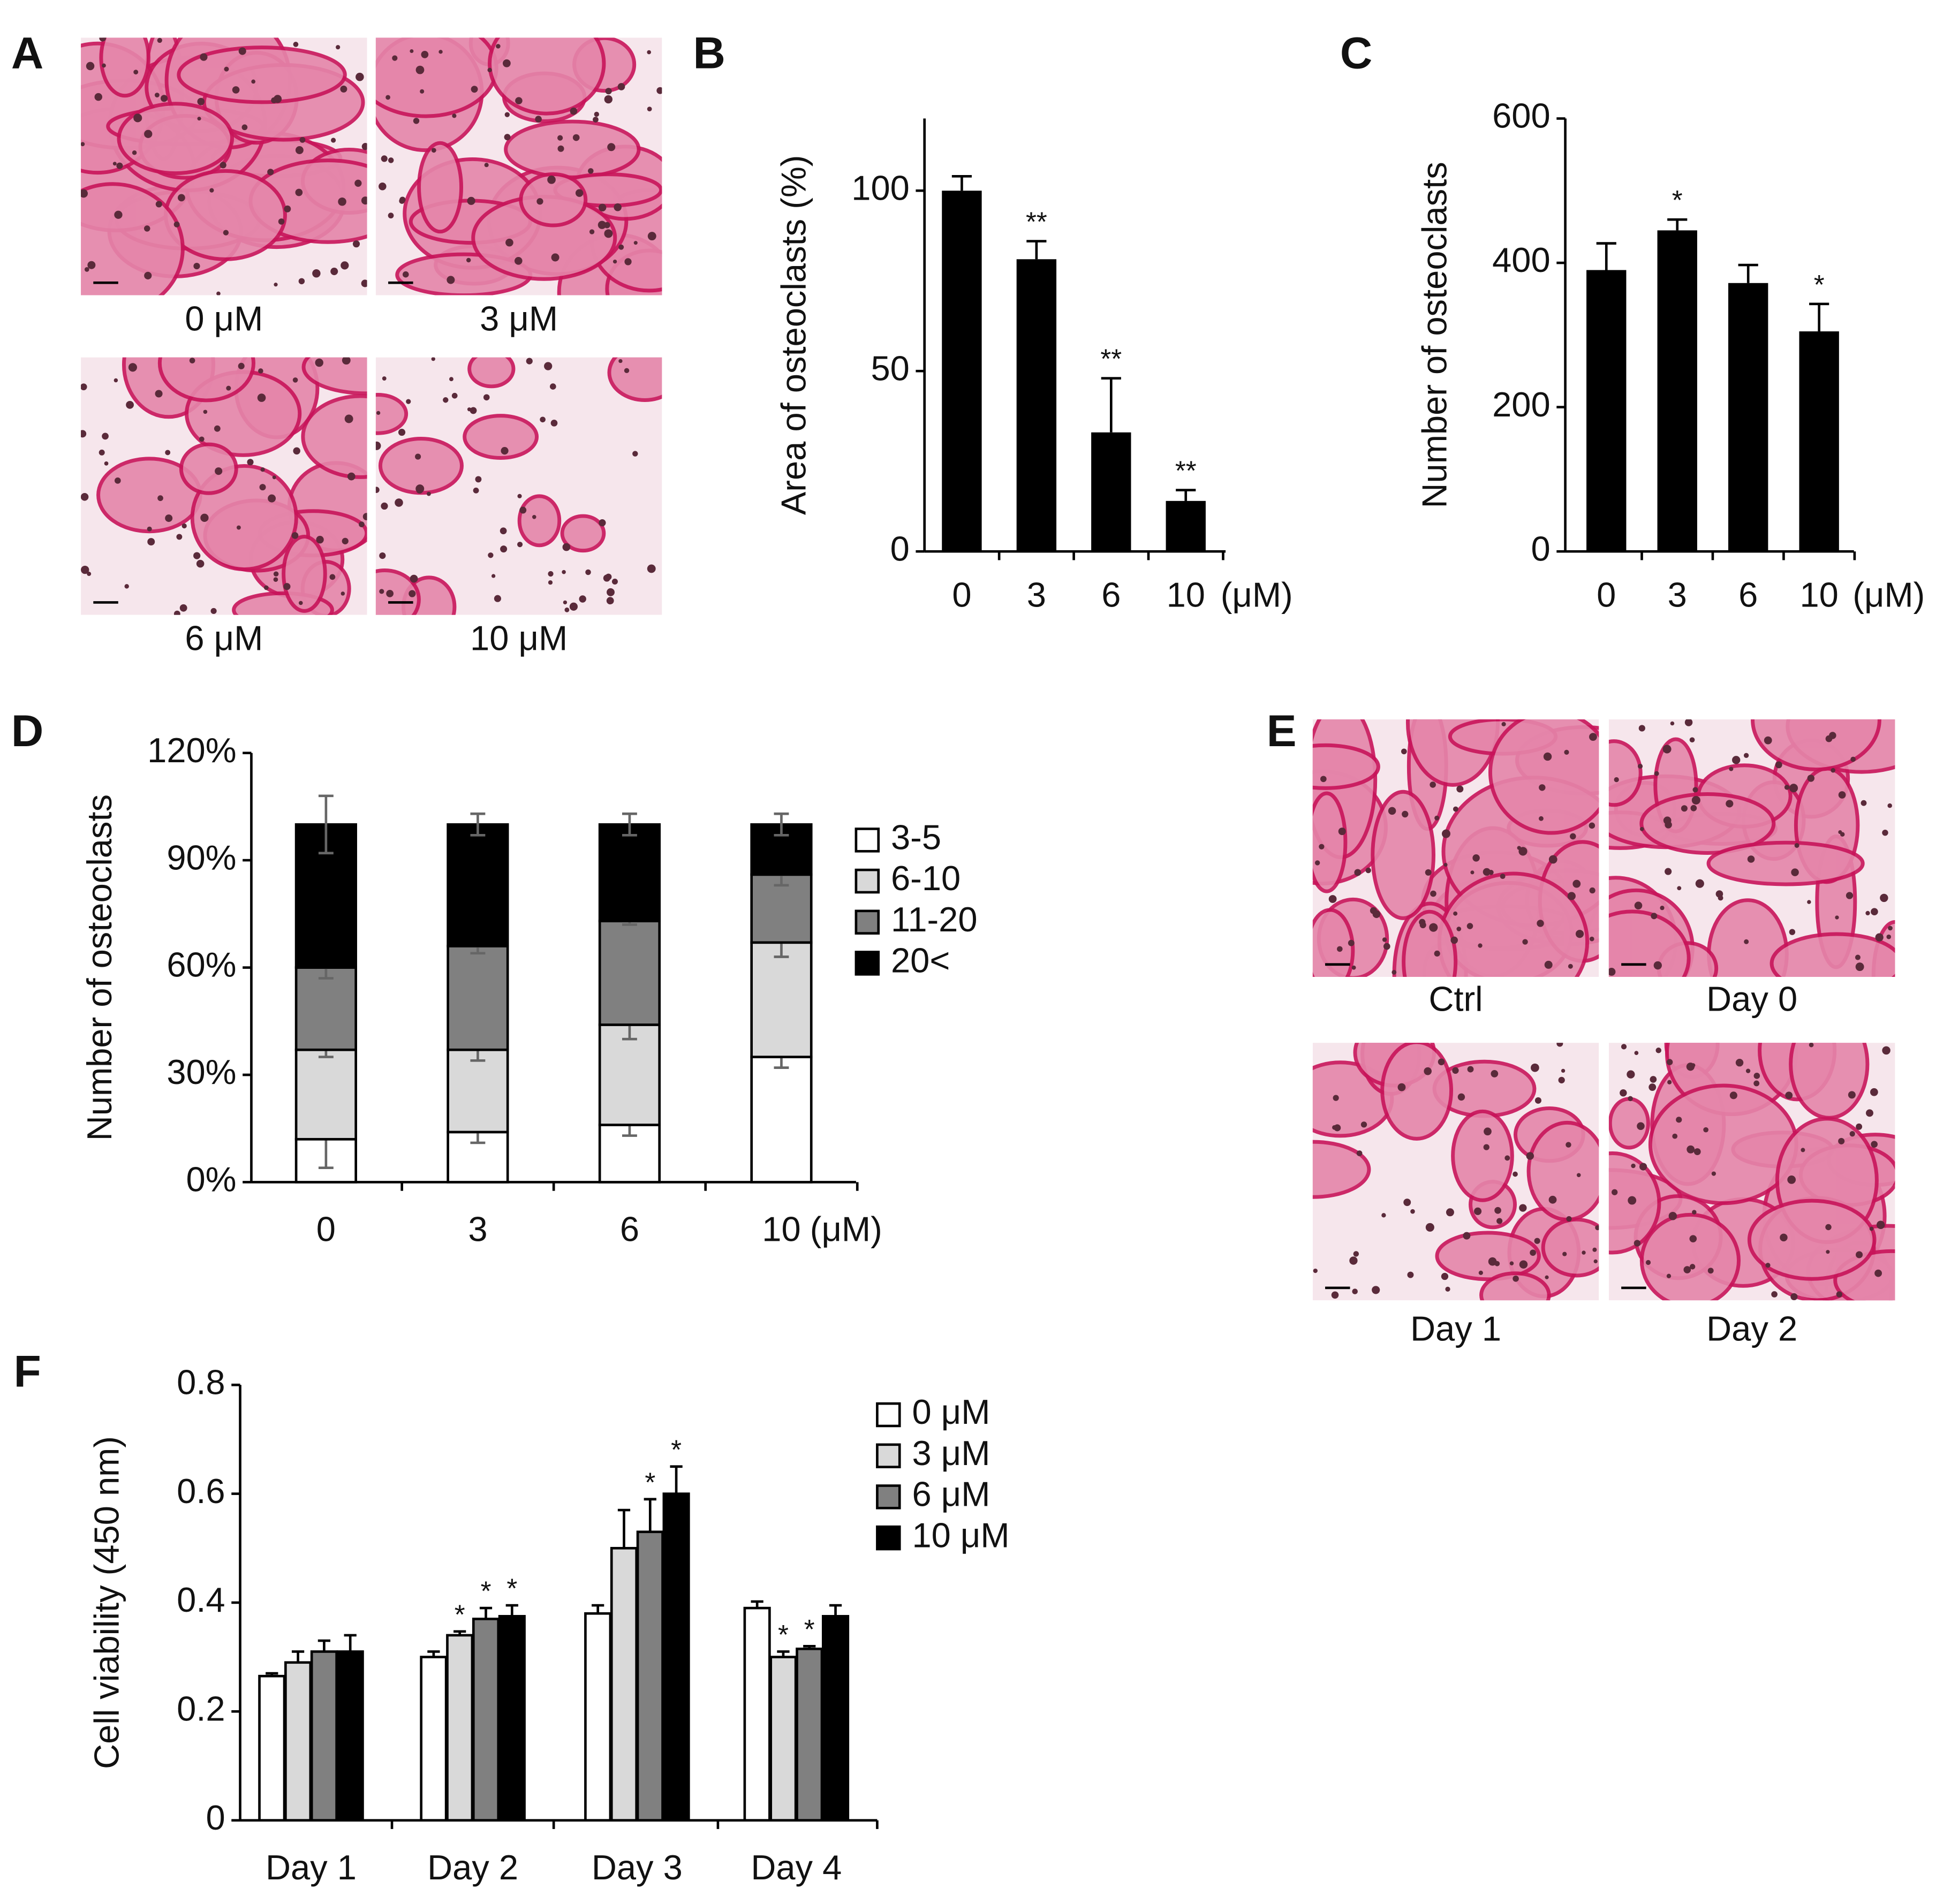  I want to click on x-tick-label: 3, so click(477, 1230).